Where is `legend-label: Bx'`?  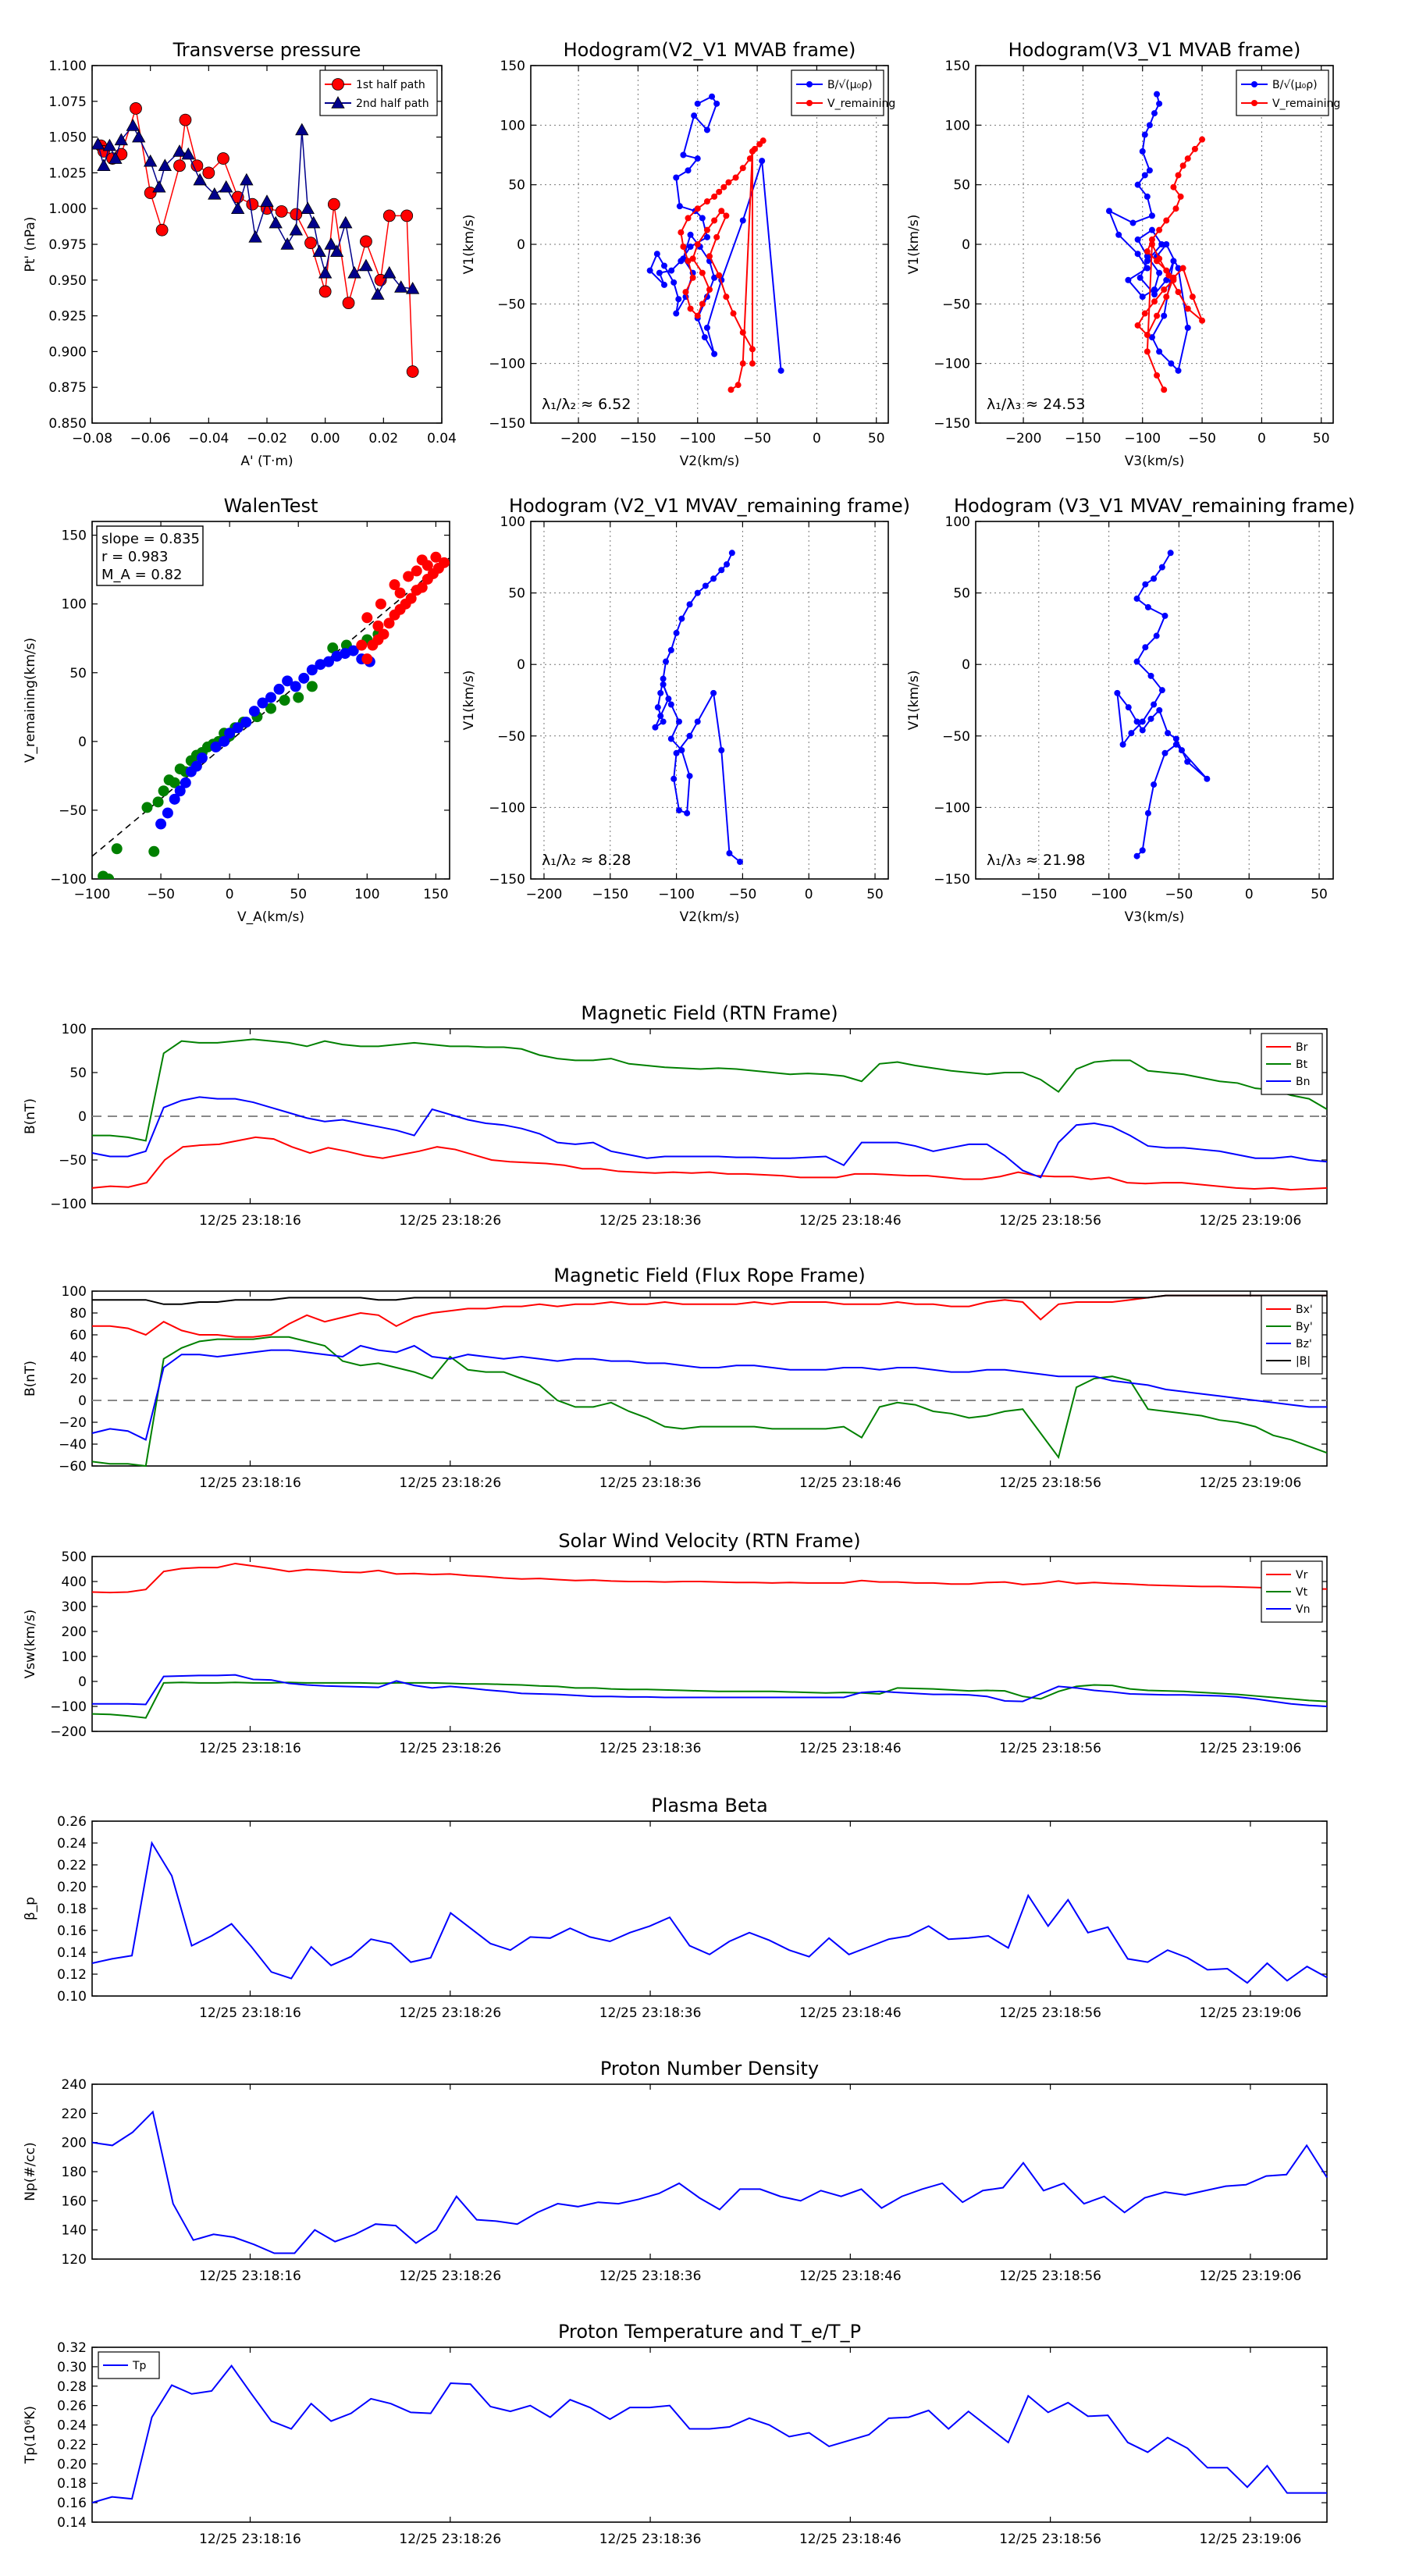
legend-label: Bx' is located at coordinates (1304, 1310).